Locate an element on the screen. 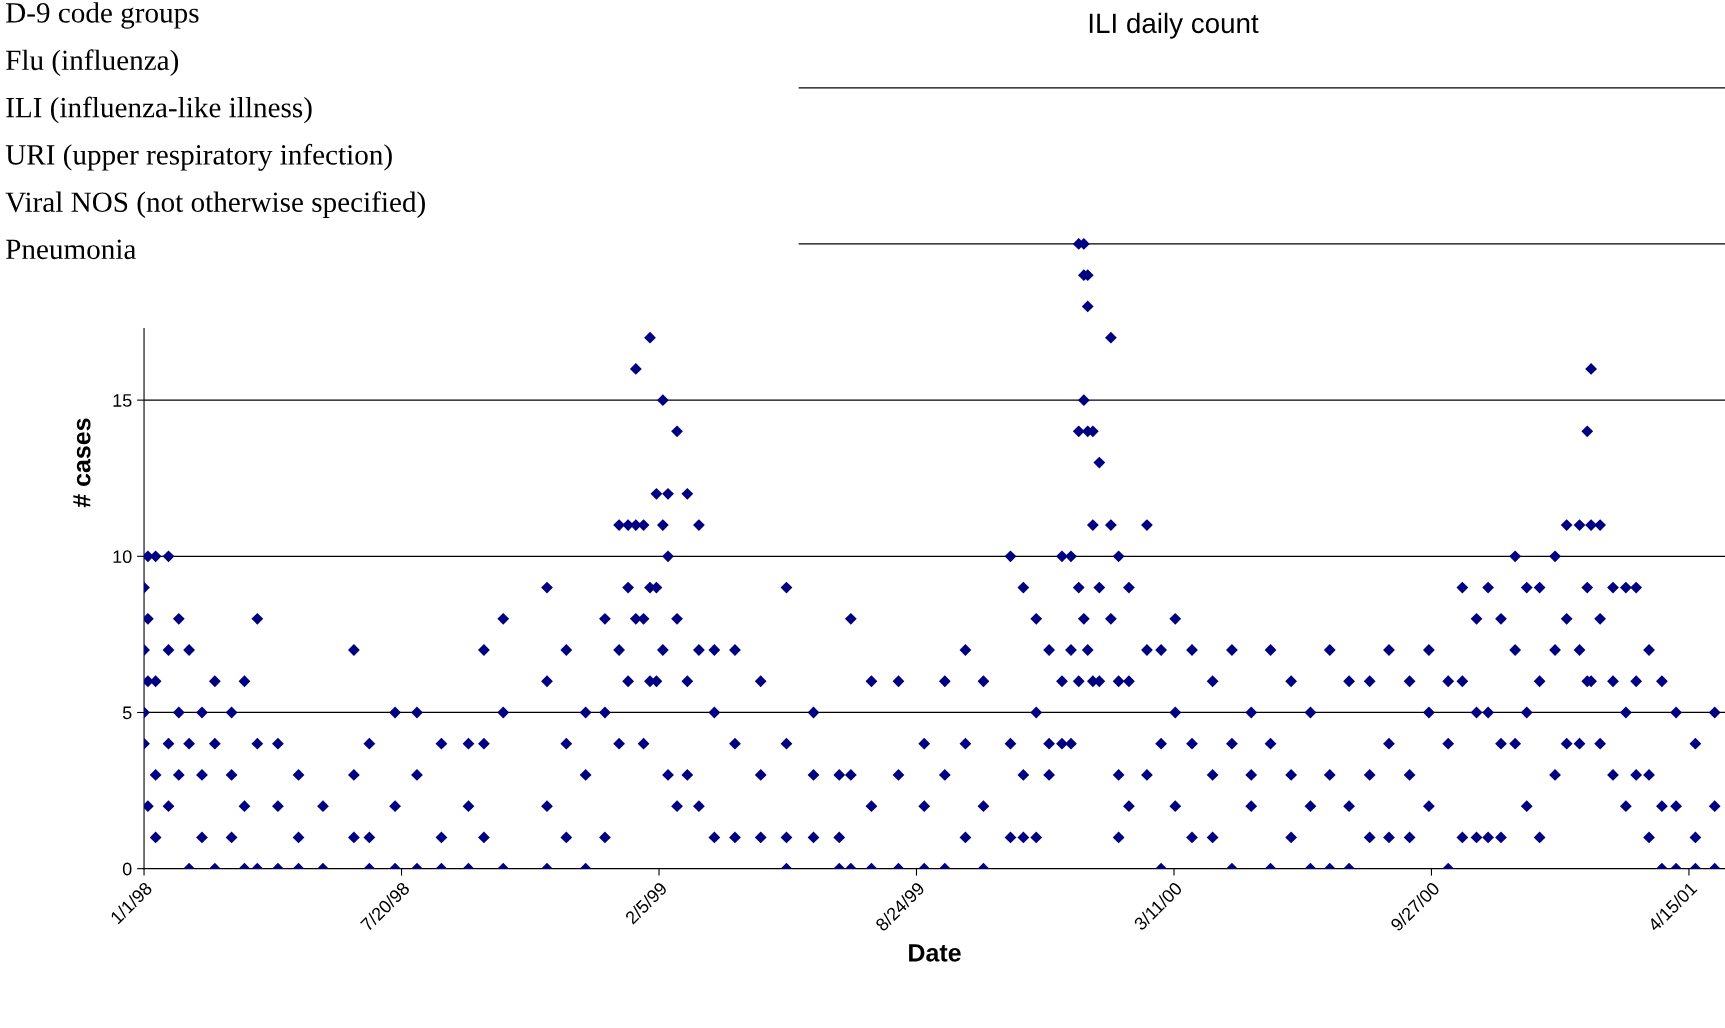 The image size is (1725, 1028). text: D-9 code groups is located at coordinates (102, 15).